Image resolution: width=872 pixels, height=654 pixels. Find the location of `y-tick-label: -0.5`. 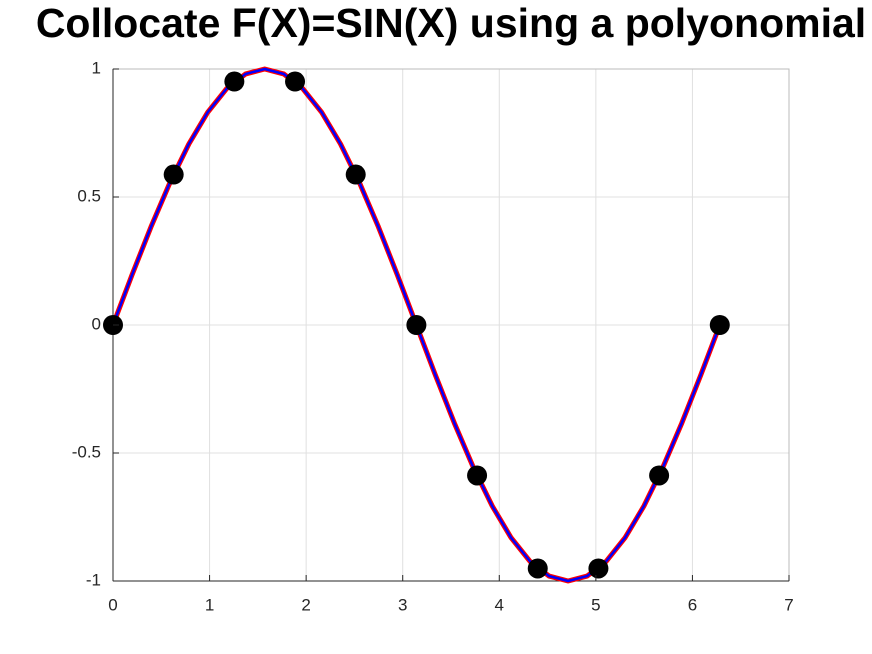

y-tick-label: -0.5 is located at coordinates (86, 451).